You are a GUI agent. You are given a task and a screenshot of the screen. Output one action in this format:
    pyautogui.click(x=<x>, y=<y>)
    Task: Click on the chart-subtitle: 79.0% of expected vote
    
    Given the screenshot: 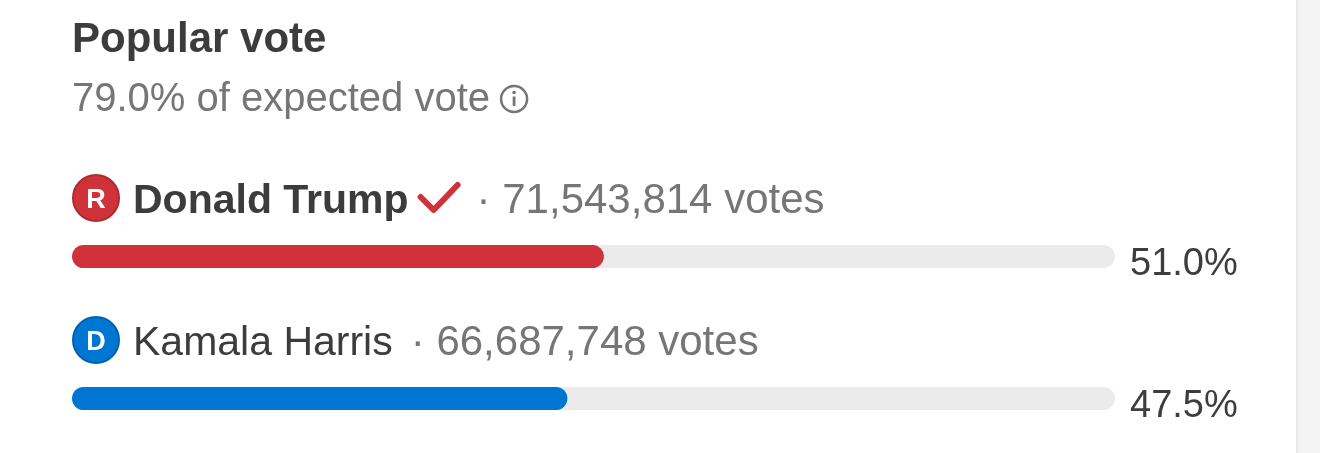 What is the action you would take?
    pyautogui.click(x=281, y=97)
    